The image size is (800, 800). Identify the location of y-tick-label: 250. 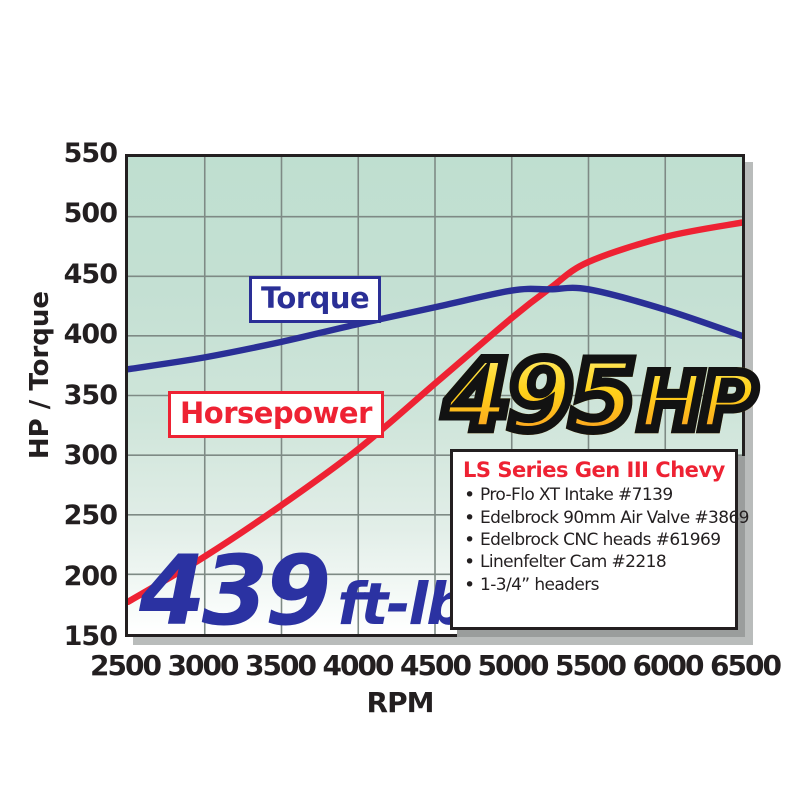
(90, 516).